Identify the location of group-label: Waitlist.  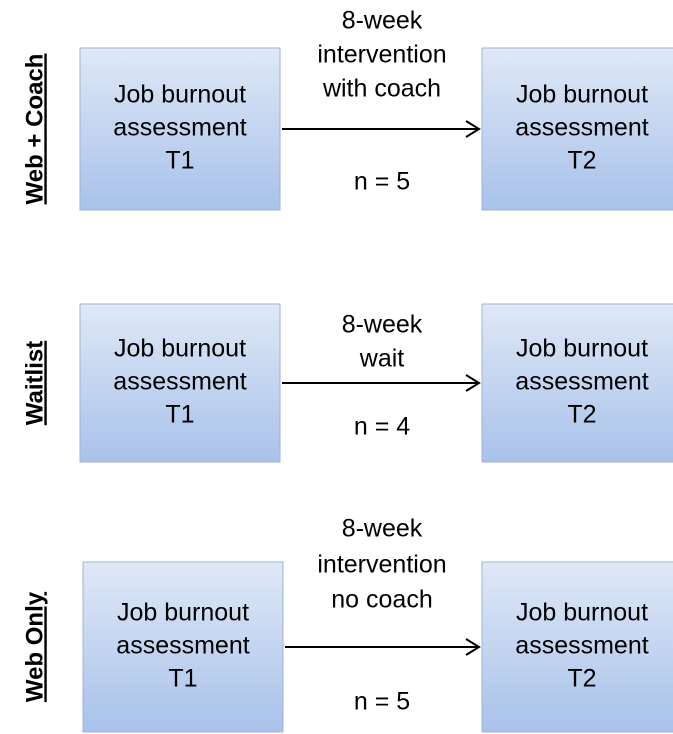
(34, 383).